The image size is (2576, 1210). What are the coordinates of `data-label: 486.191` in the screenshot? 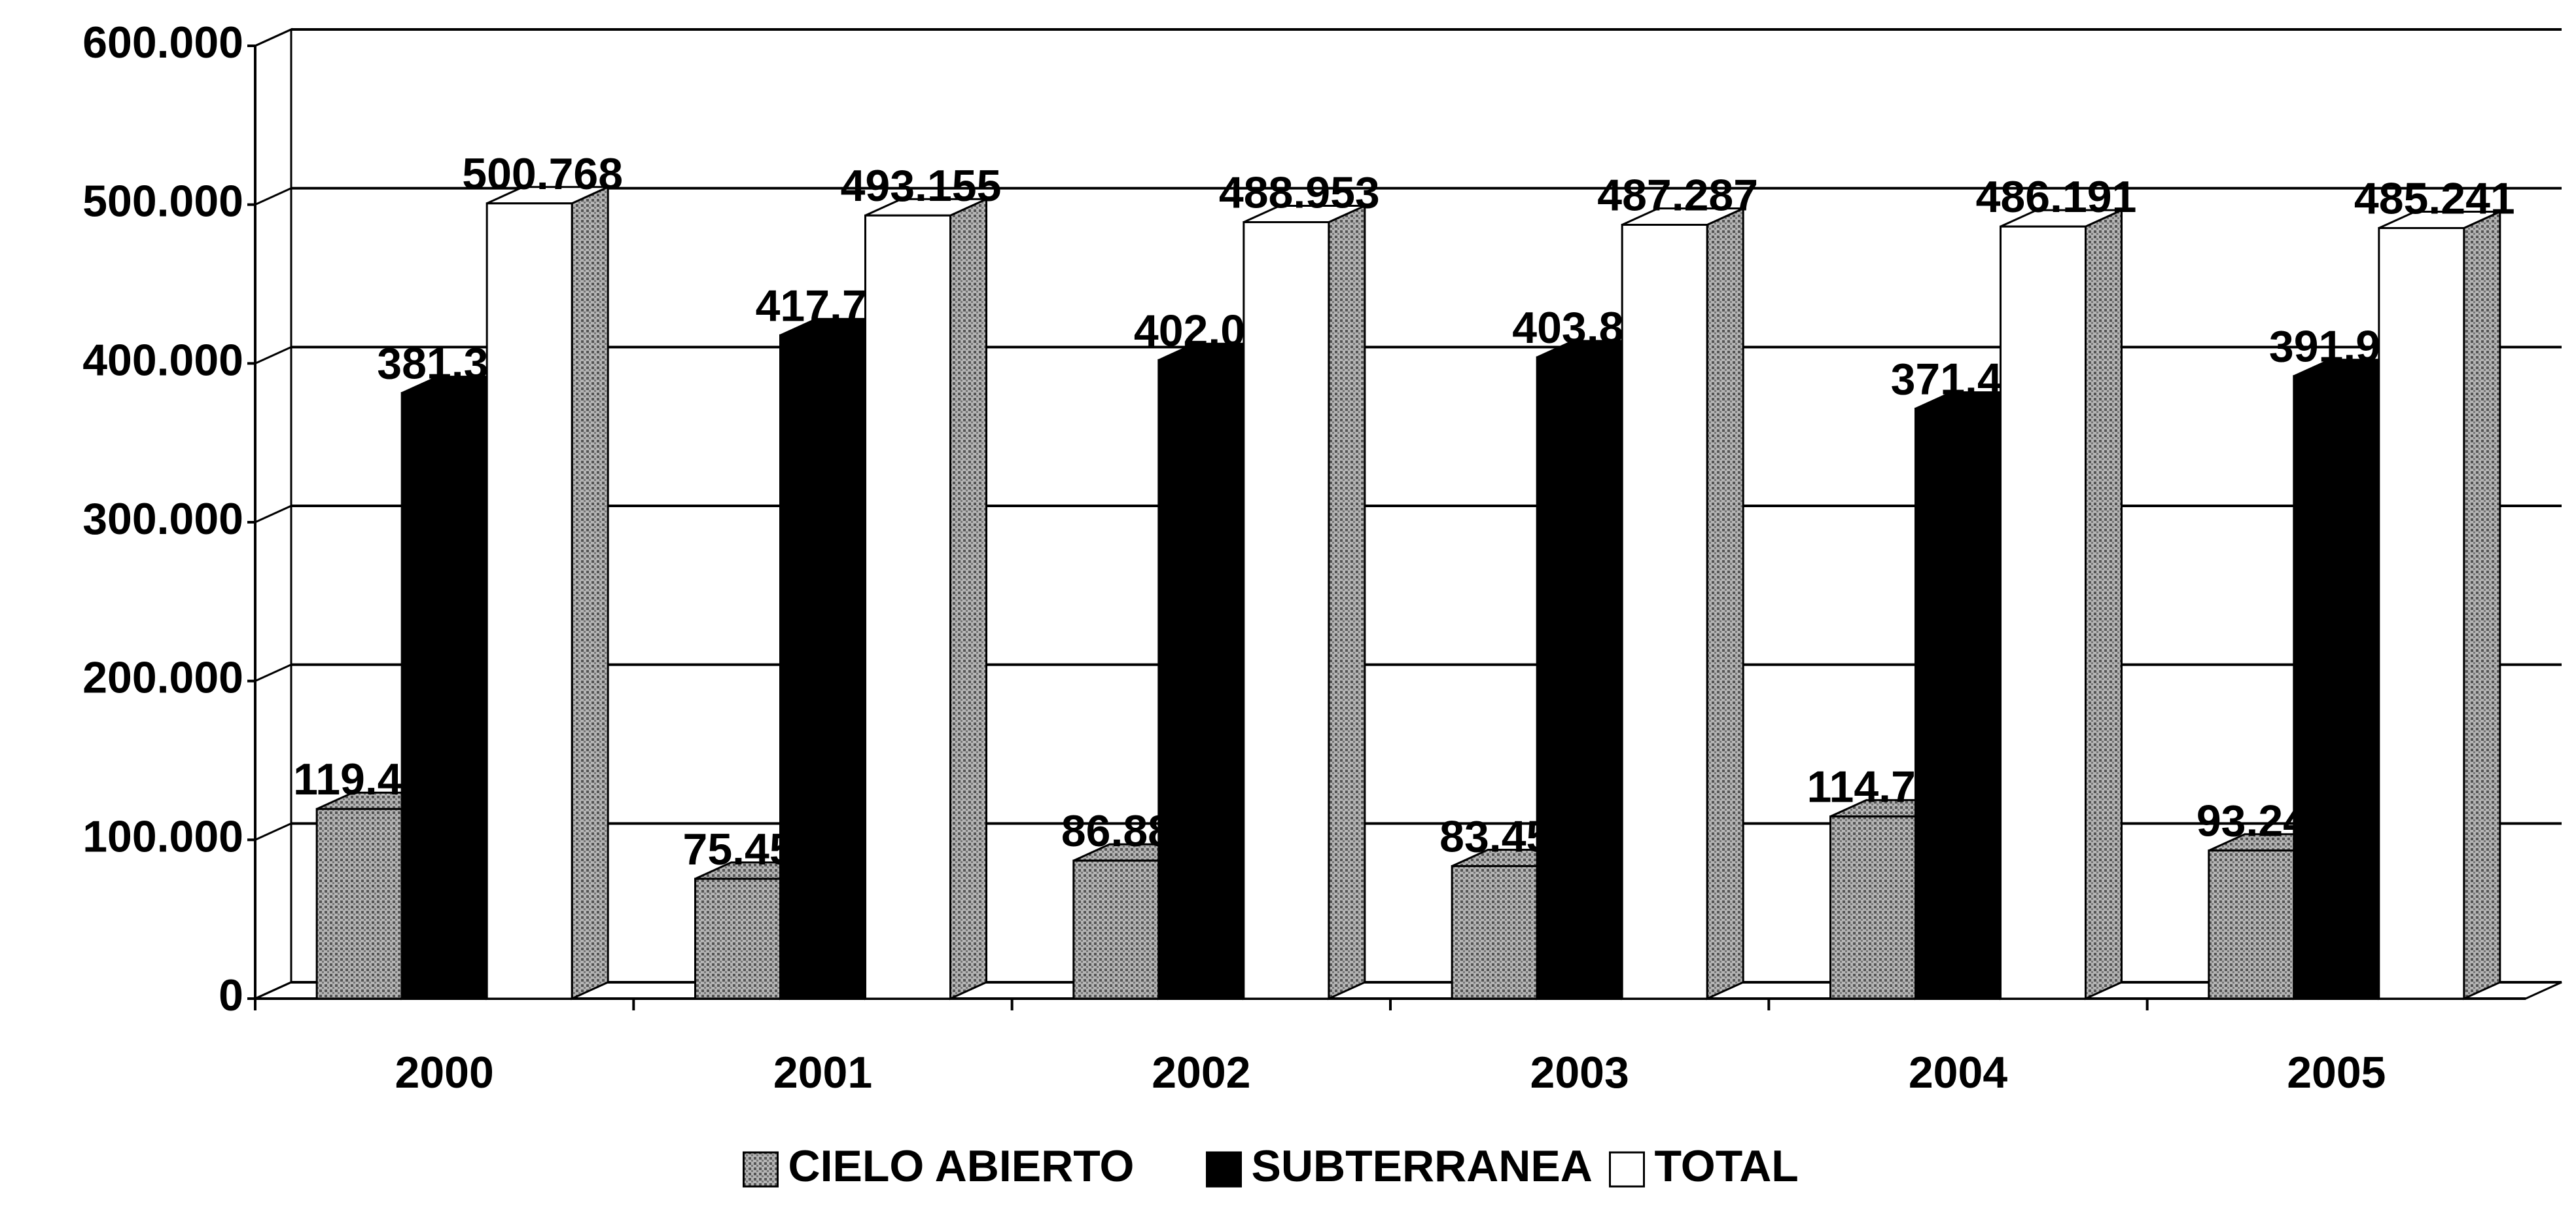 It's located at (2056, 197).